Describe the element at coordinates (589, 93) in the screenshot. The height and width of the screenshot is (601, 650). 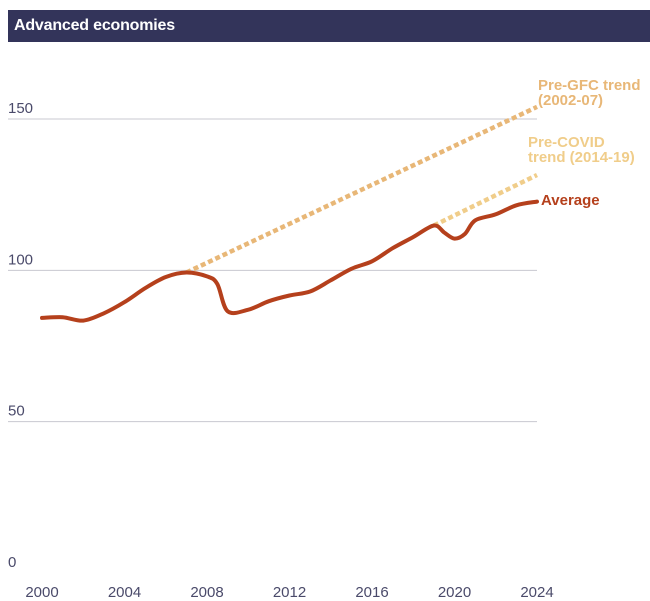
I see `series-label-pre-gfc-trend-2002-07: Pre-GFC trend (2002-07)` at that location.